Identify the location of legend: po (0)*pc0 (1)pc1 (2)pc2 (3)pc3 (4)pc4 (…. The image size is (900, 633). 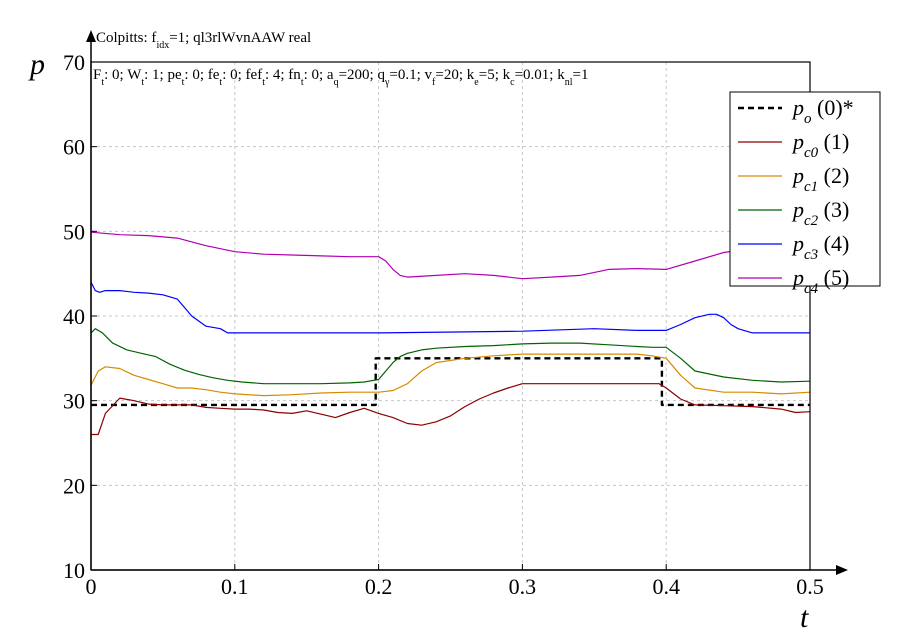
(805, 194).